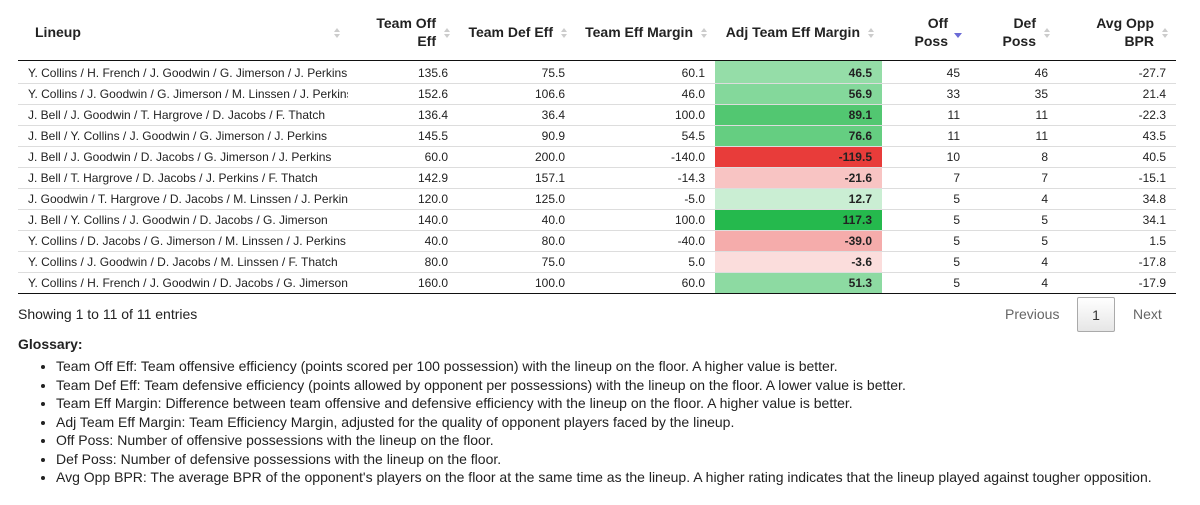  I want to click on value-cell: 34.8, so click(1117, 199).